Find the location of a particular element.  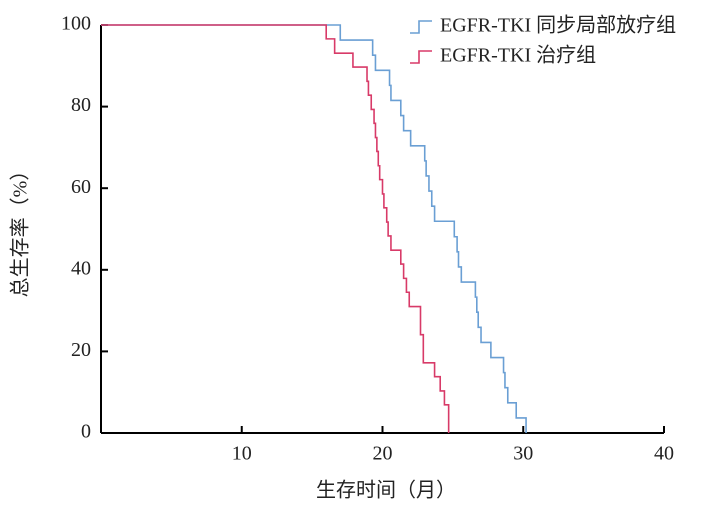

y-tick-label: 0 is located at coordinates (86, 432).